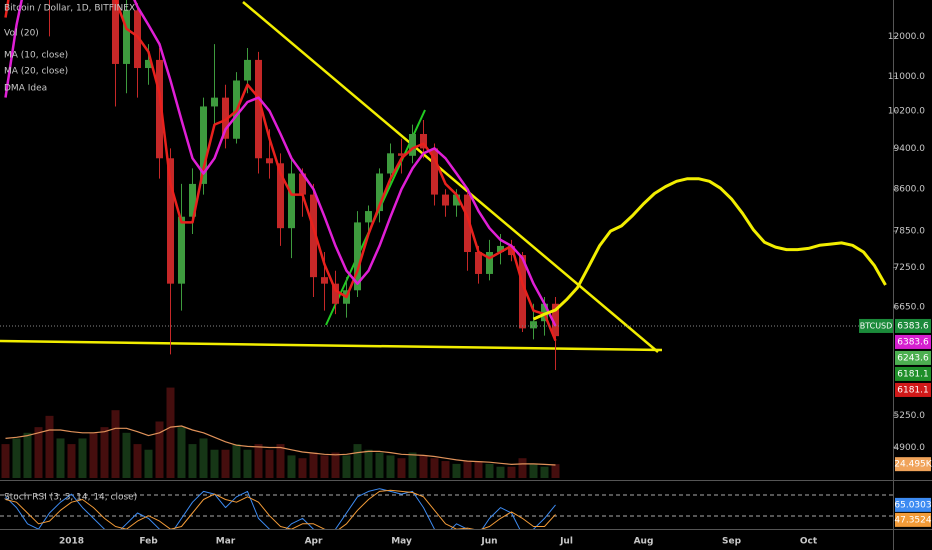 This screenshot has width=932, height=550. I want to click on price-tag-label: 6383.6, so click(913, 342).